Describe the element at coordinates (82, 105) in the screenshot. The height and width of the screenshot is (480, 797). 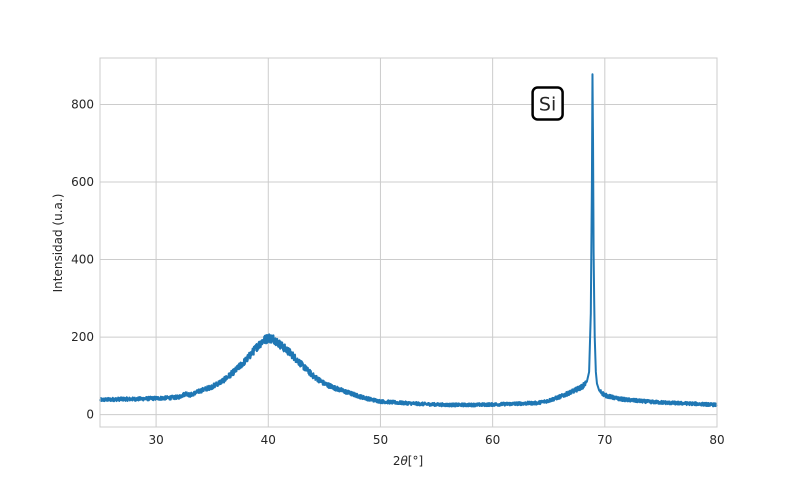
I see `y-tick-label: 800` at that location.